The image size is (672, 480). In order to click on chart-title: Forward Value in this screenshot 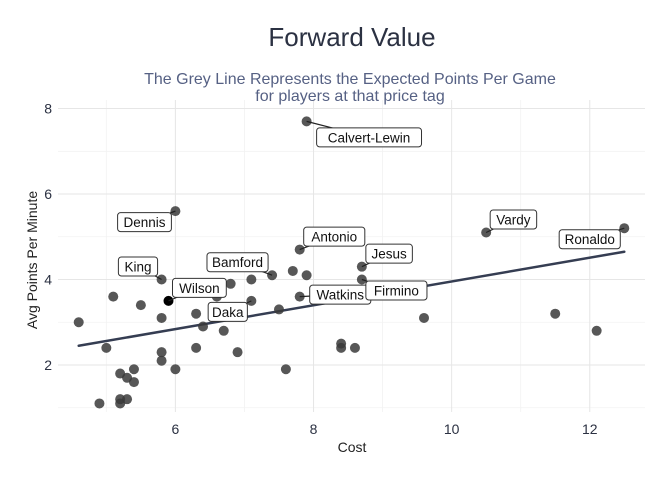, I will do `click(351, 37)`.